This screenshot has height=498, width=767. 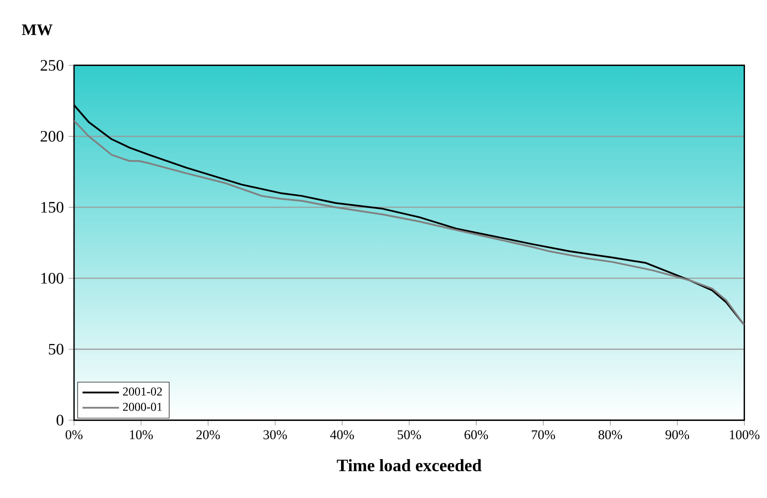 I want to click on y-axis-title: MW, so click(x=37, y=30).